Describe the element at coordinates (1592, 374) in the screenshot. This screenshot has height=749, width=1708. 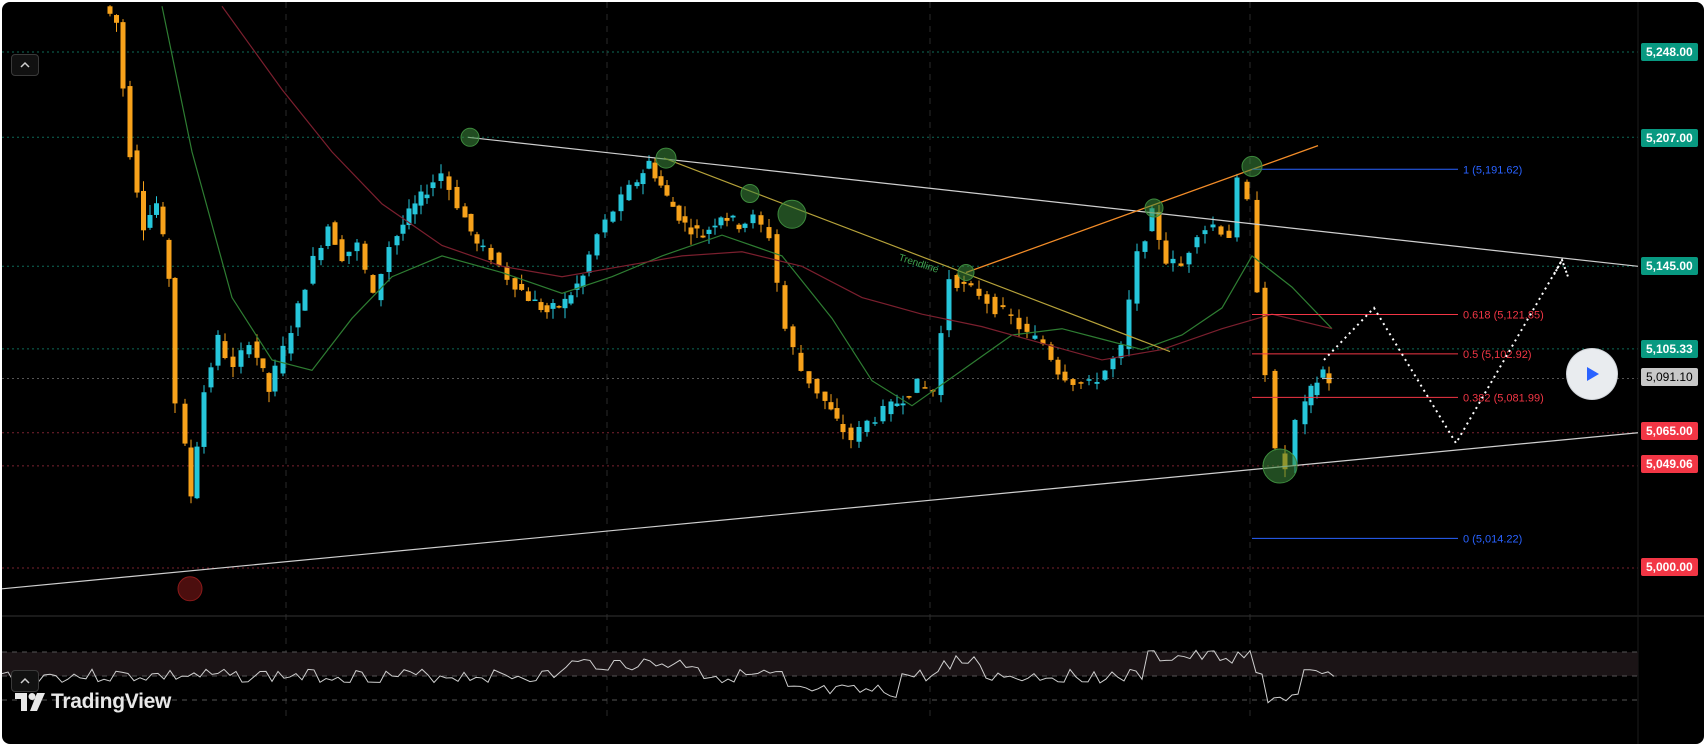
I see `play-button` at that location.